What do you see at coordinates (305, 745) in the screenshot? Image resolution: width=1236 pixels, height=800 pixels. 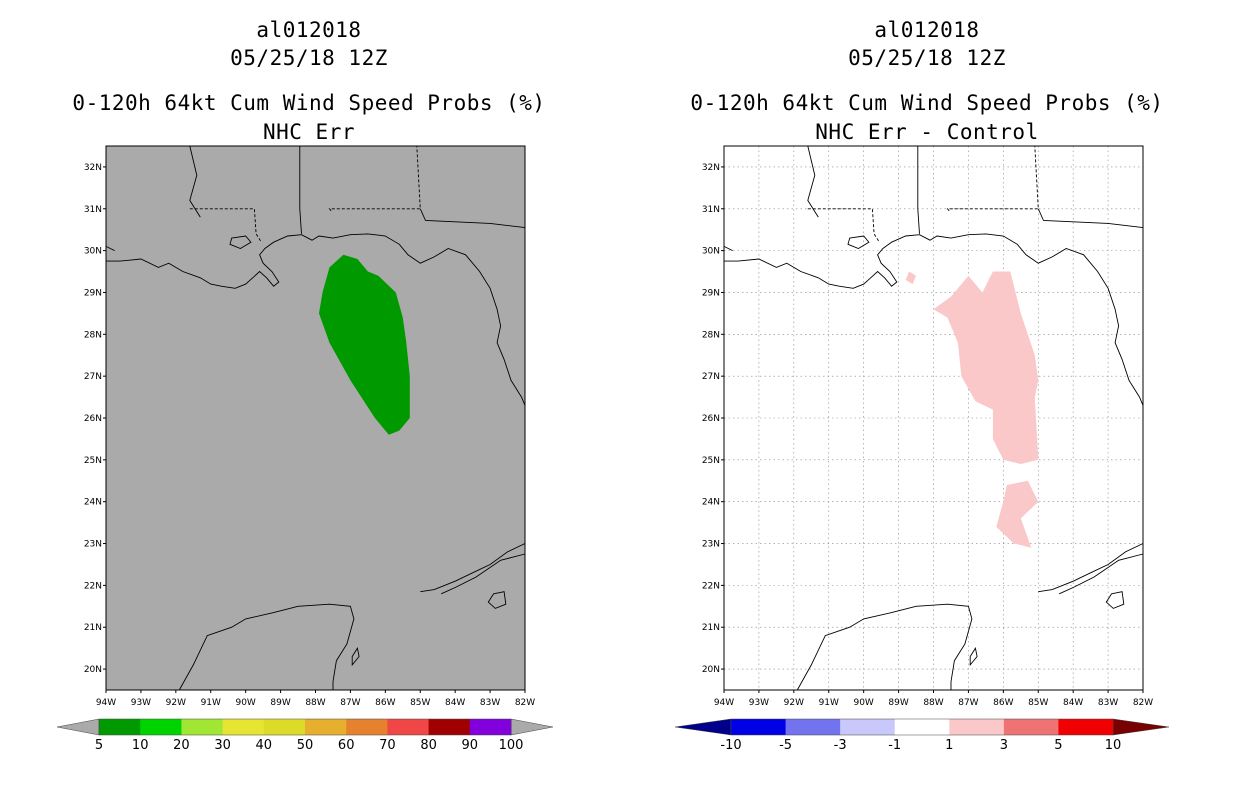 I see `colorbar-label: 50` at bounding box center [305, 745].